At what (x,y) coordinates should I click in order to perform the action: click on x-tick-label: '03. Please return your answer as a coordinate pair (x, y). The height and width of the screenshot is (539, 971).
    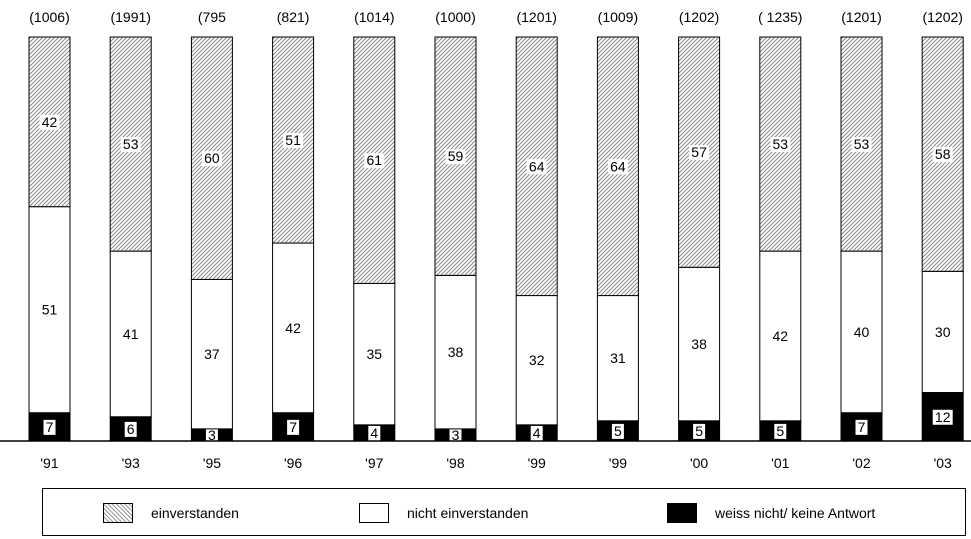
    Looking at the image, I should click on (943, 463).